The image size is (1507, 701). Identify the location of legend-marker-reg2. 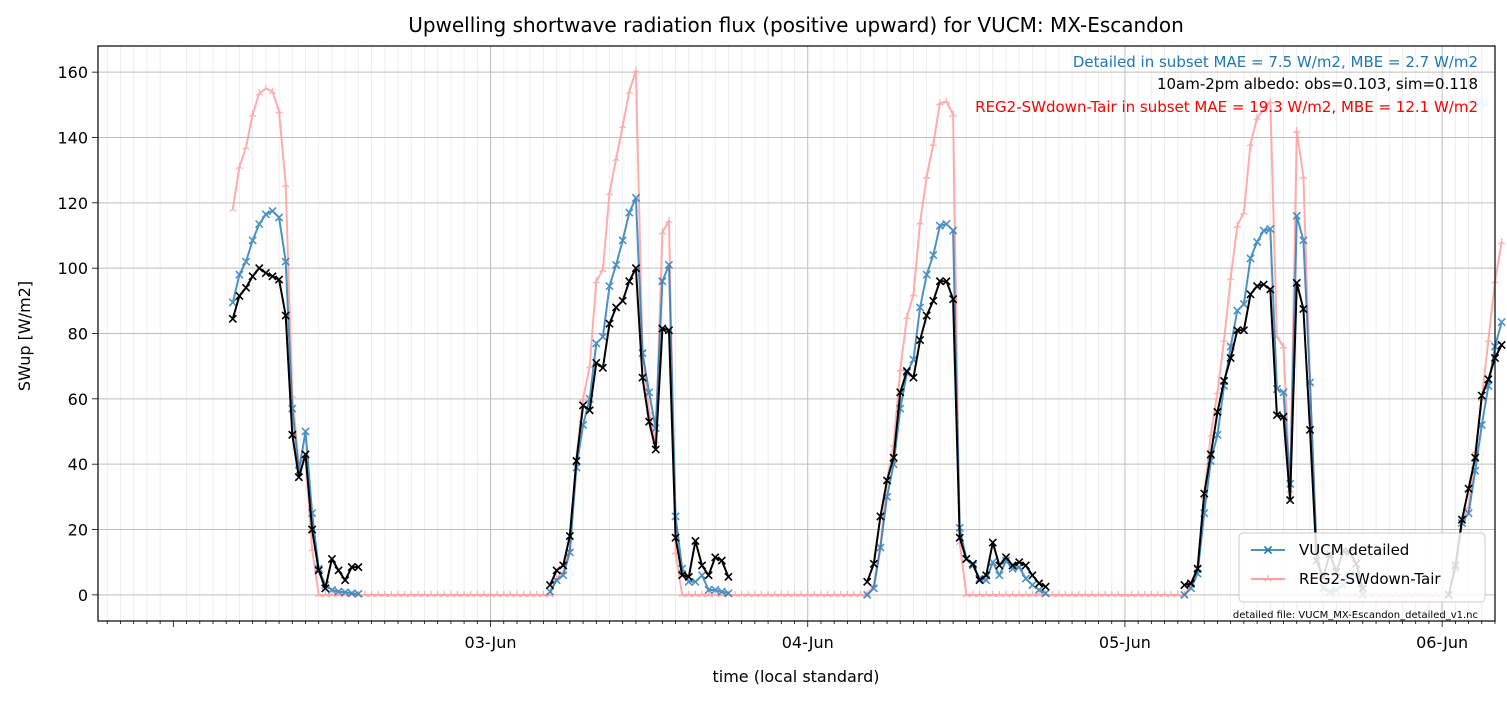
(1268, 578).